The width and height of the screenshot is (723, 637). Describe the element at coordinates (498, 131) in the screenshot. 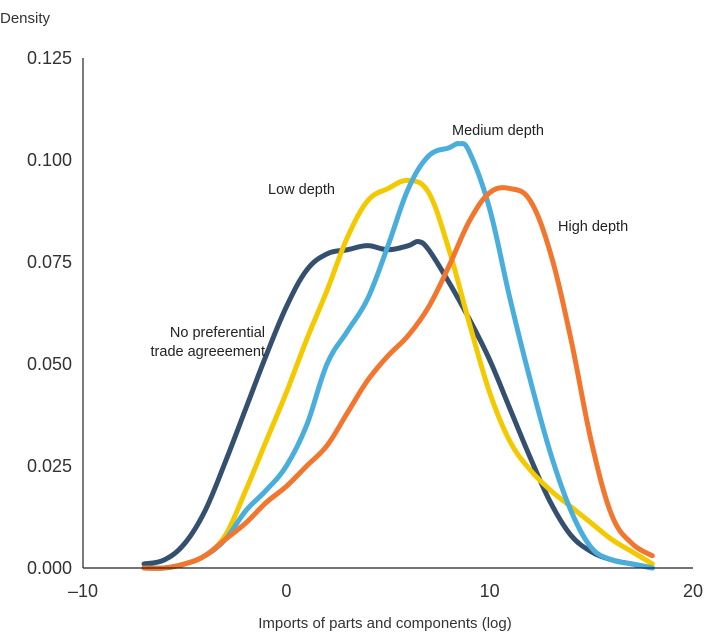

I see `series-label-medium-depth: Medium depth` at that location.